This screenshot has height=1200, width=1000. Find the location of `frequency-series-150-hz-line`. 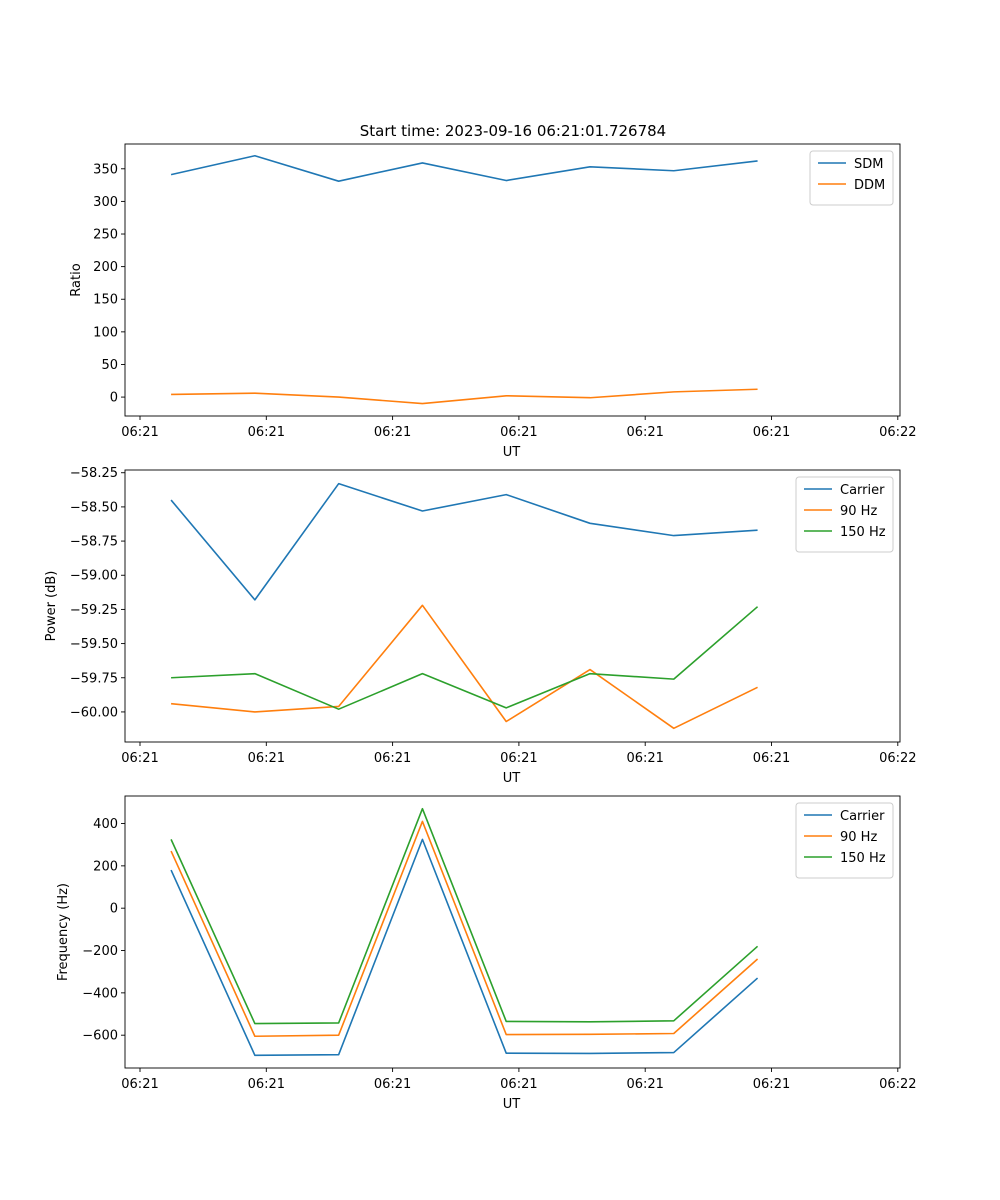

frequency-series-150-hz-line is located at coordinates (464, 916).